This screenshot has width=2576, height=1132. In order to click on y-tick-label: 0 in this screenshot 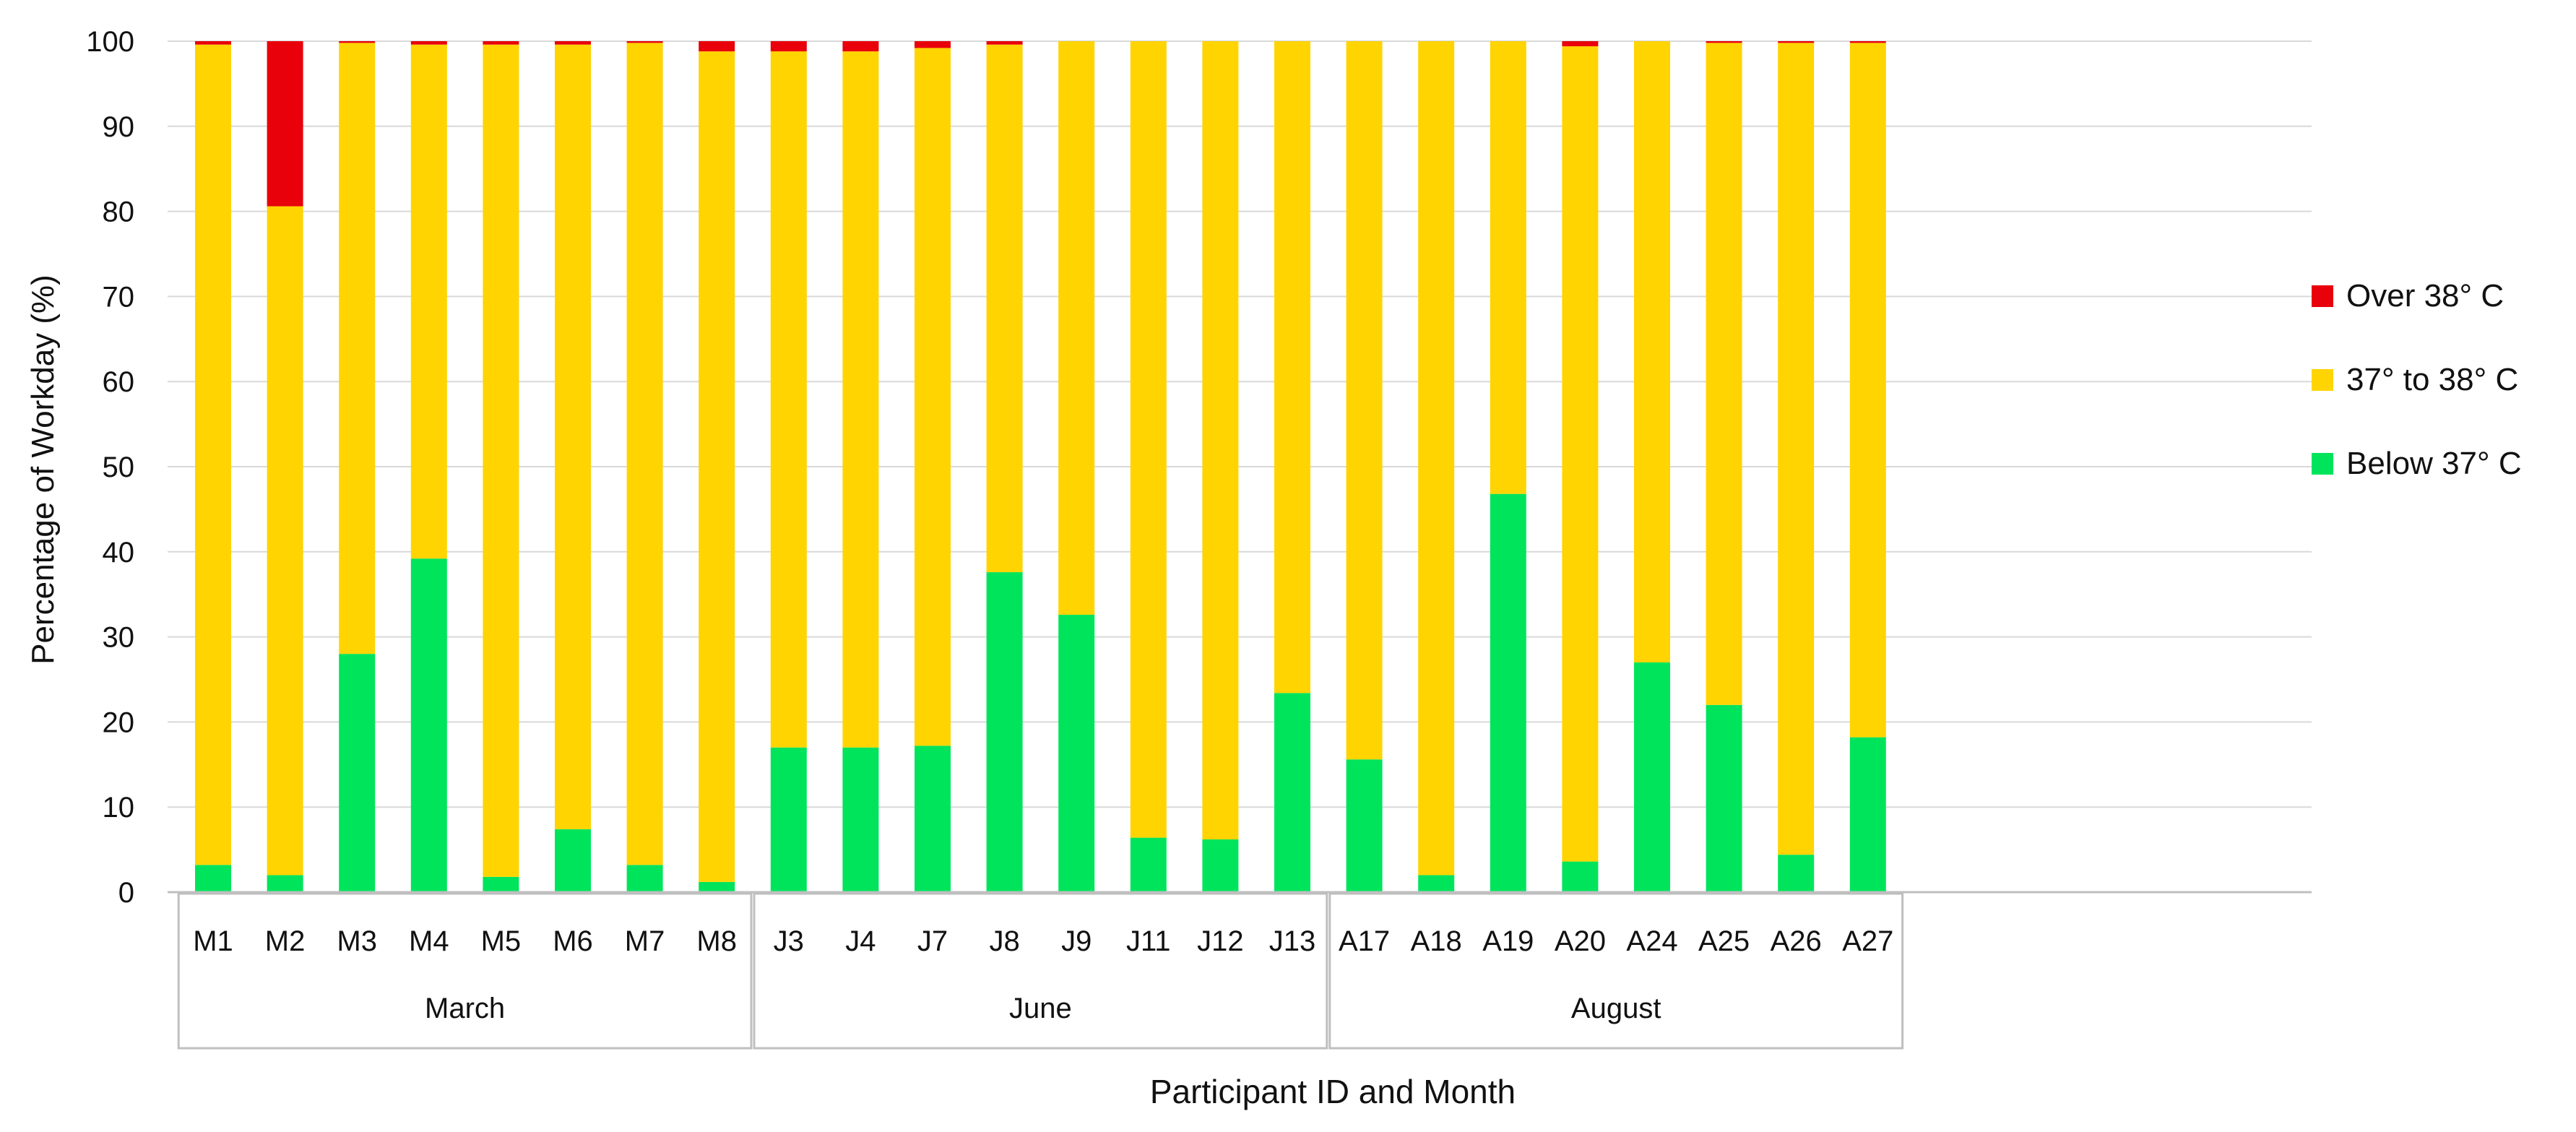, I will do `click(126, 893)`.